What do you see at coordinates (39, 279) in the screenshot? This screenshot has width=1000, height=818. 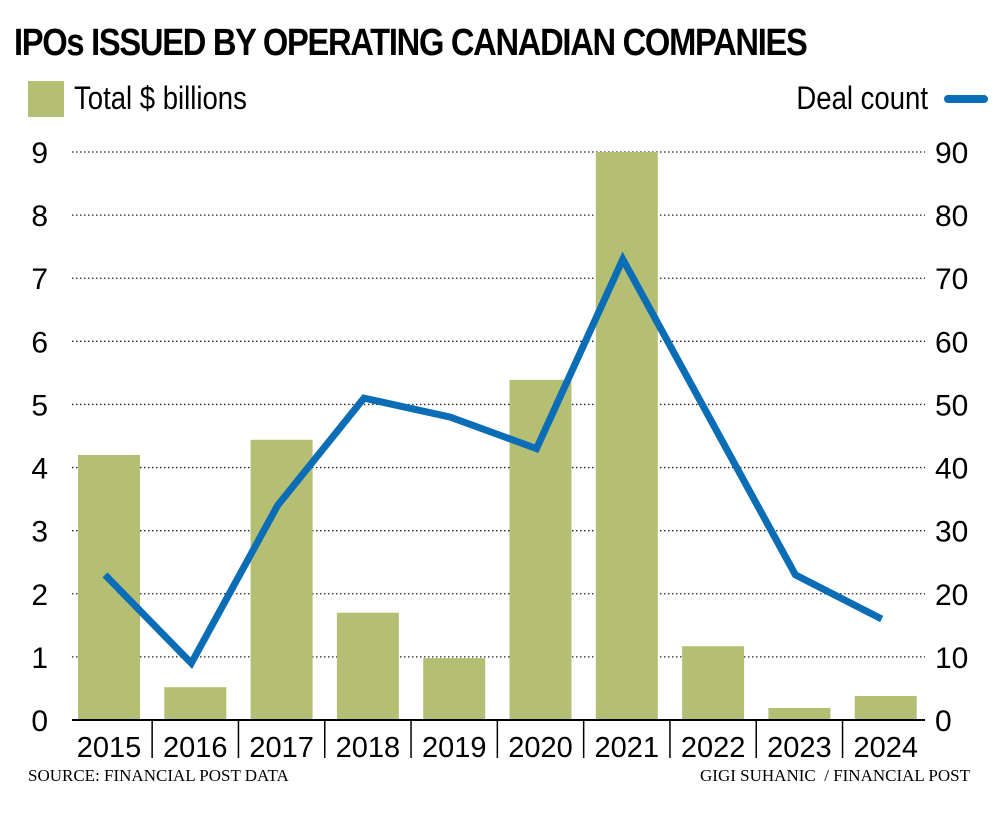 I see `y-left-tick-label: 7` at bounding box center [39, 279].